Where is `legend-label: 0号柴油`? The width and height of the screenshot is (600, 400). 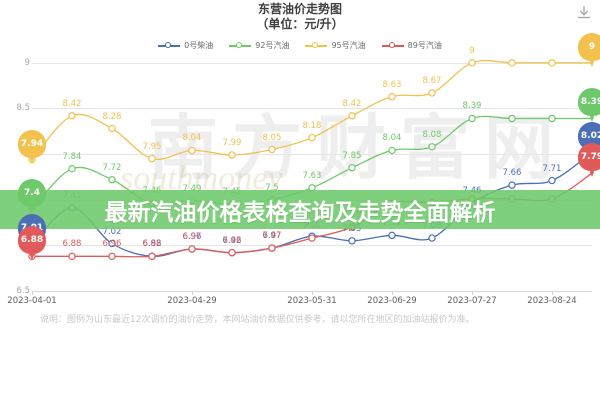
legend-label: 0号柴油 is located at coordinates (199, 45).